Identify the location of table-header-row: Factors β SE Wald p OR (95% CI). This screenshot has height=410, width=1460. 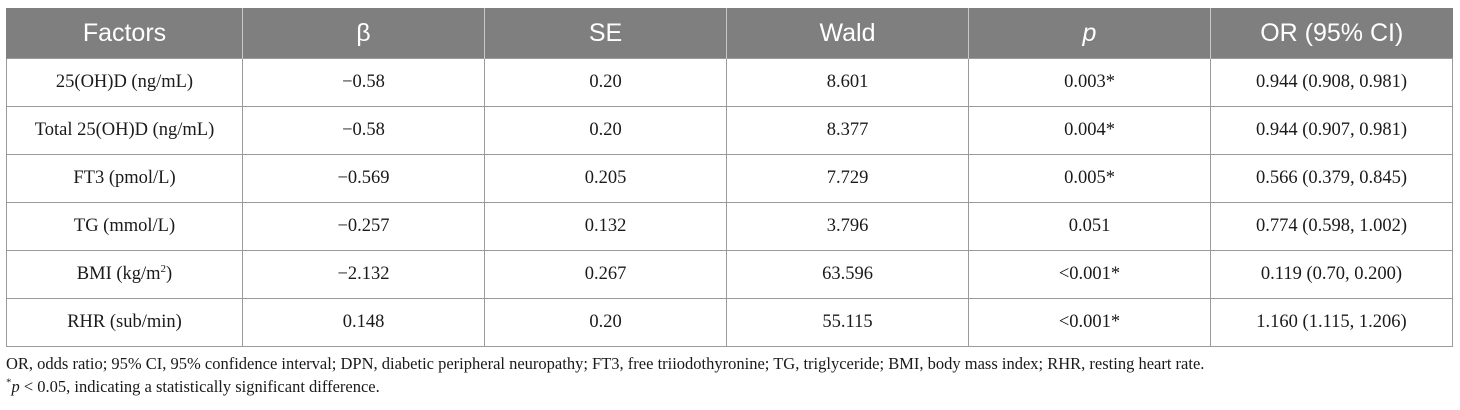
(729, 33).